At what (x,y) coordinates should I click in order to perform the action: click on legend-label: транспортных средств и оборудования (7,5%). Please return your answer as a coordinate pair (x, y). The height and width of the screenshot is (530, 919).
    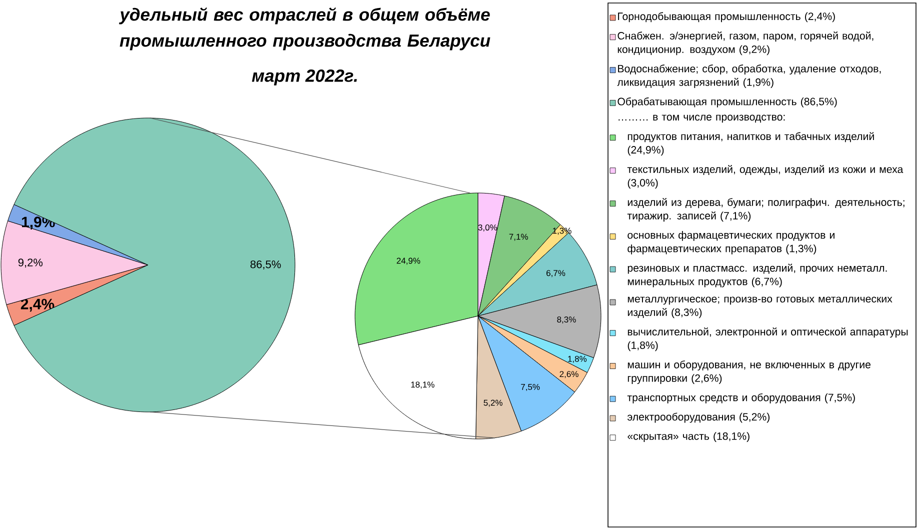
    Looking at the image, I should click on (741, 398).